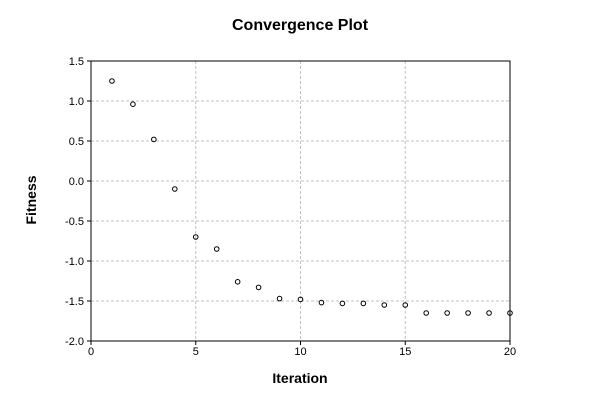  Describe the element at coordinates (76, 102) in the screenshot. I see `y-tick-label: 1.0` at that location.